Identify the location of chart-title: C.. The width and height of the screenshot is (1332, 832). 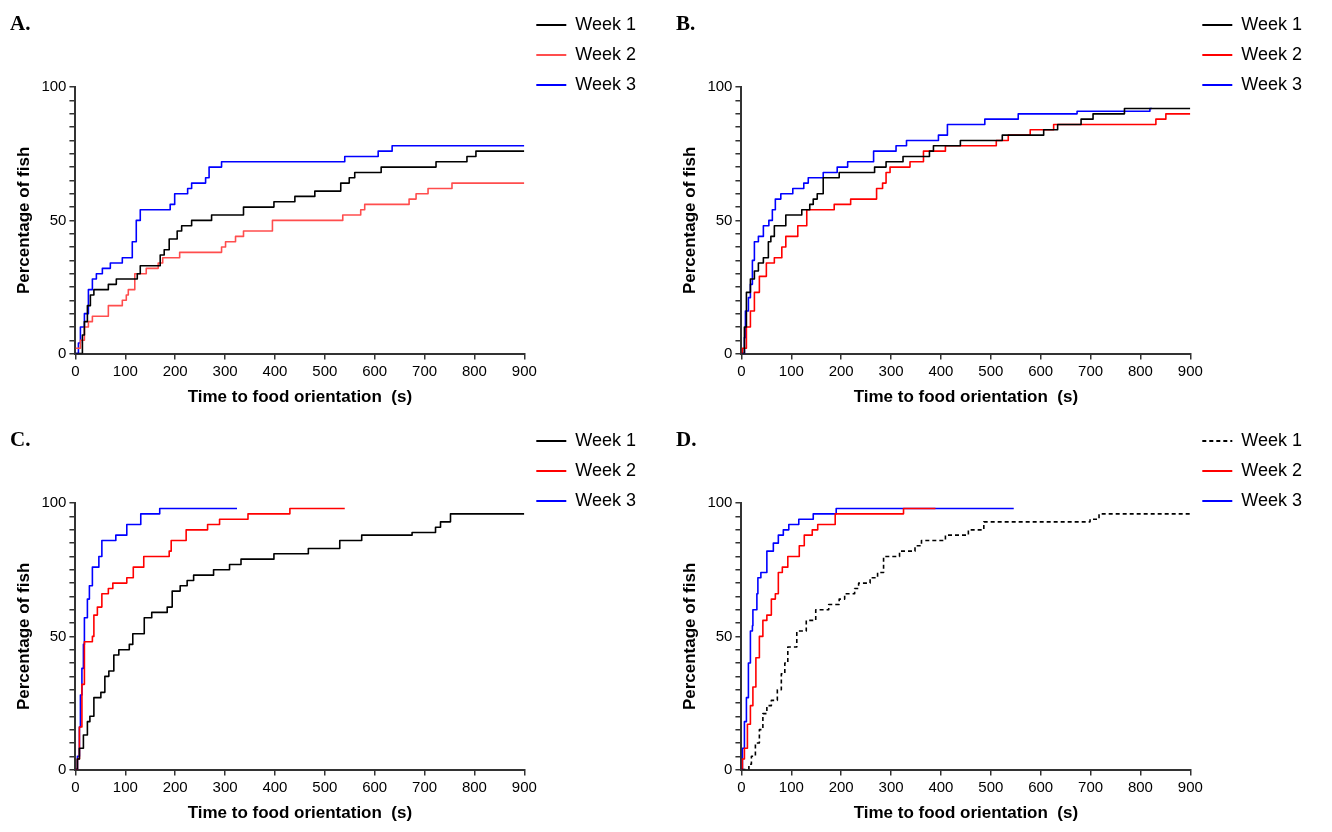
(20, 439).